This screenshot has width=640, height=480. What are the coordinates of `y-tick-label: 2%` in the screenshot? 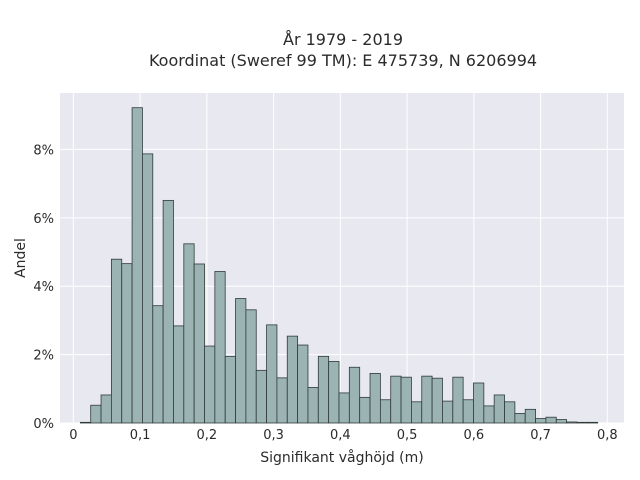 It's located at (43, 356).